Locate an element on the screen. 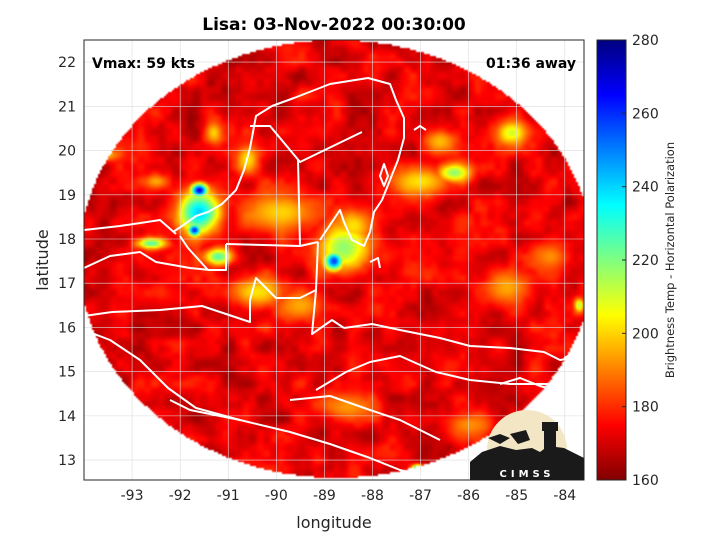  y-tick-label: 22 is located at coordinates (67, 63).